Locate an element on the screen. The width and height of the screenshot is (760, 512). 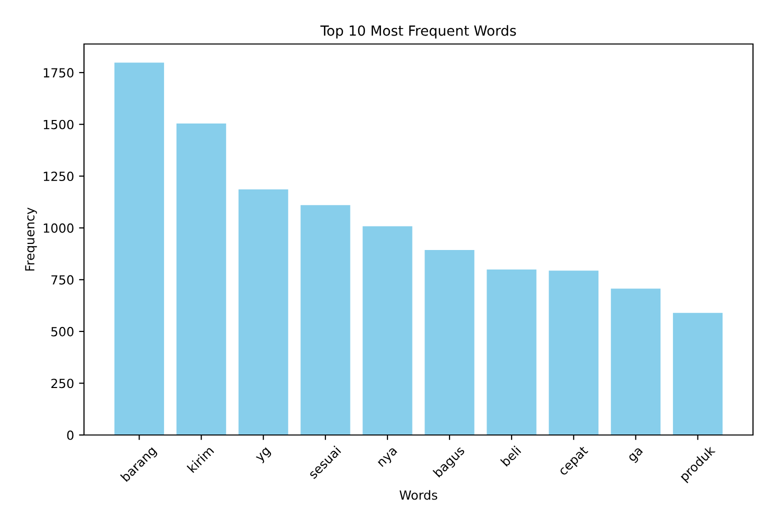
y-tick-label: 1000 is located at coordinates (59, 228).